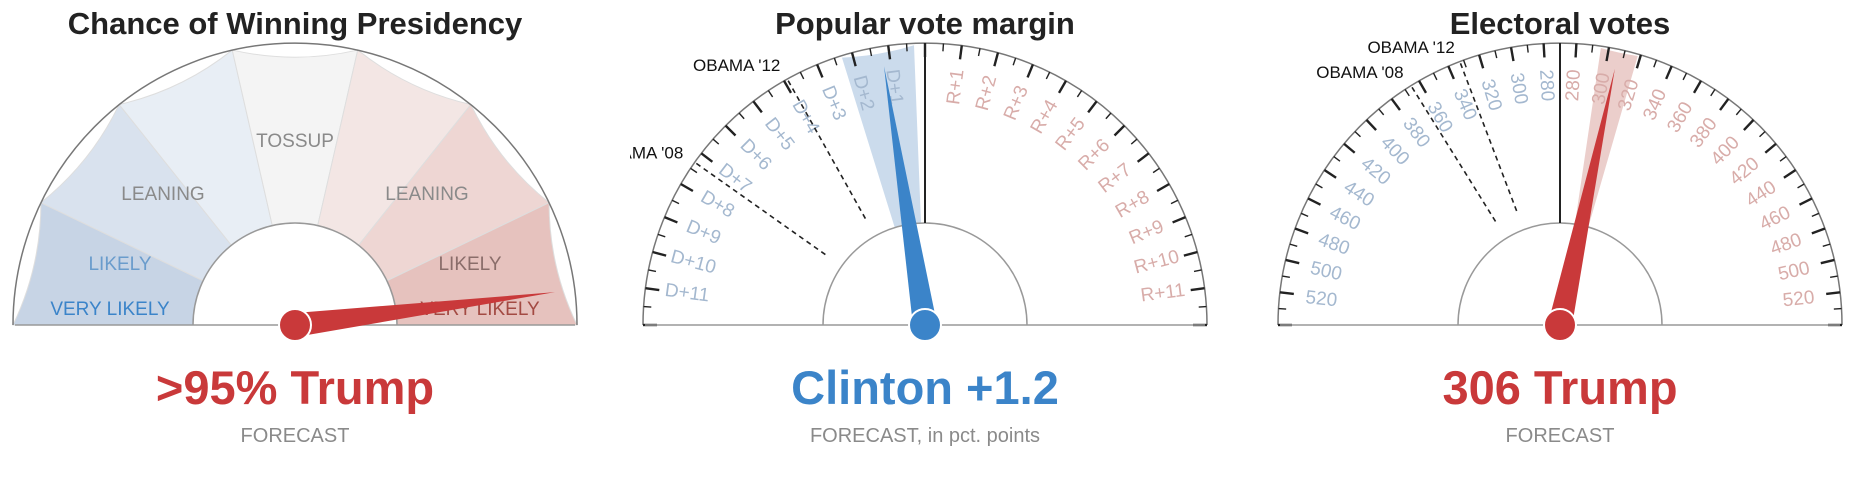 Image resolution: width=1856 pixels, height=480 pixels. I want to click on popular-subtitle: FORECAST, in pct. points, so click(925, 436).